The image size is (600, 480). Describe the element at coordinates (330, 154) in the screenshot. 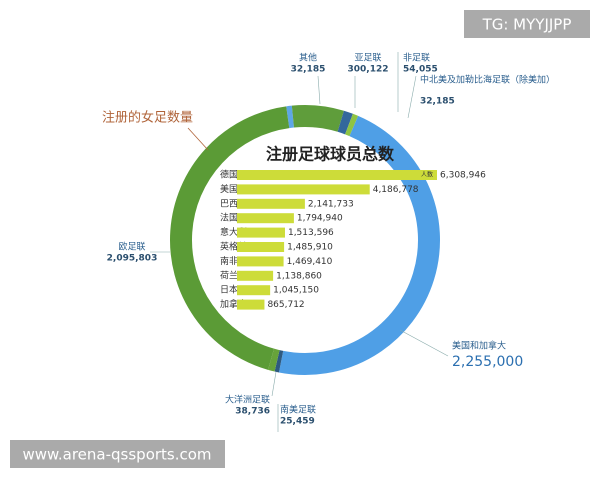

I see `chart-title: 注册足球球员总数` at that location.